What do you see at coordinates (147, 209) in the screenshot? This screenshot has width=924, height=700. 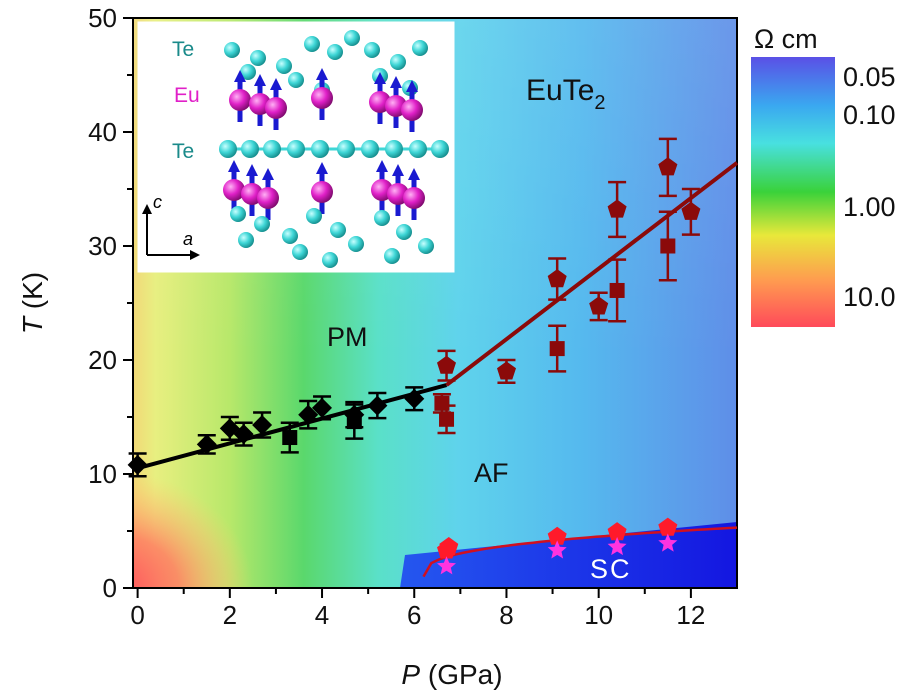 I see `inset-c-arrowhead` at bounding box center [147, 209].